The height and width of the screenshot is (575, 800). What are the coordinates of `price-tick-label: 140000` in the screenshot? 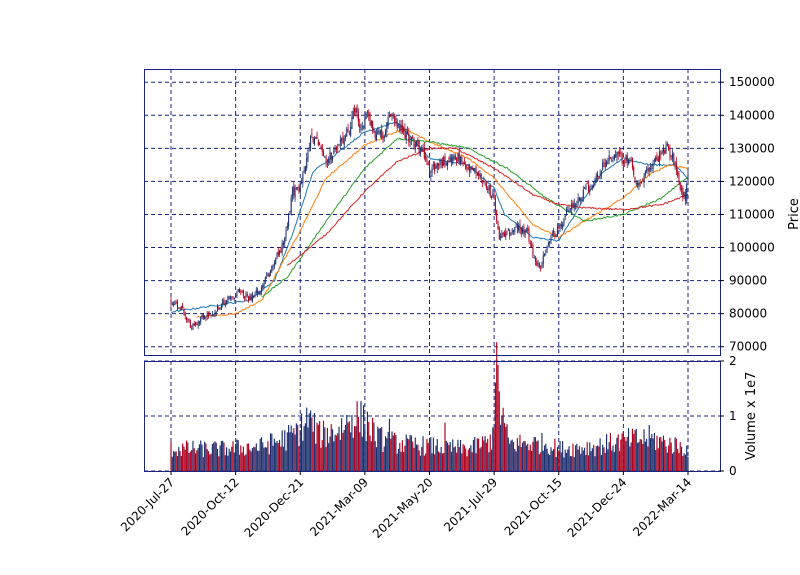 It's located at (752, 115).